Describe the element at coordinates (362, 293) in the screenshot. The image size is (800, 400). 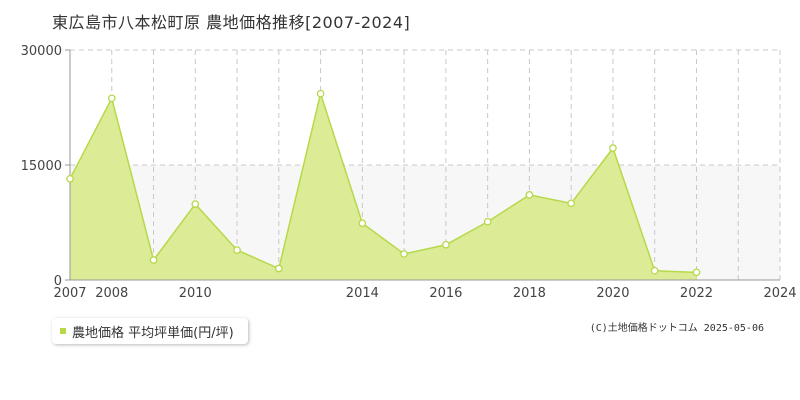
I see `x-tick-label: 2014` at that location.